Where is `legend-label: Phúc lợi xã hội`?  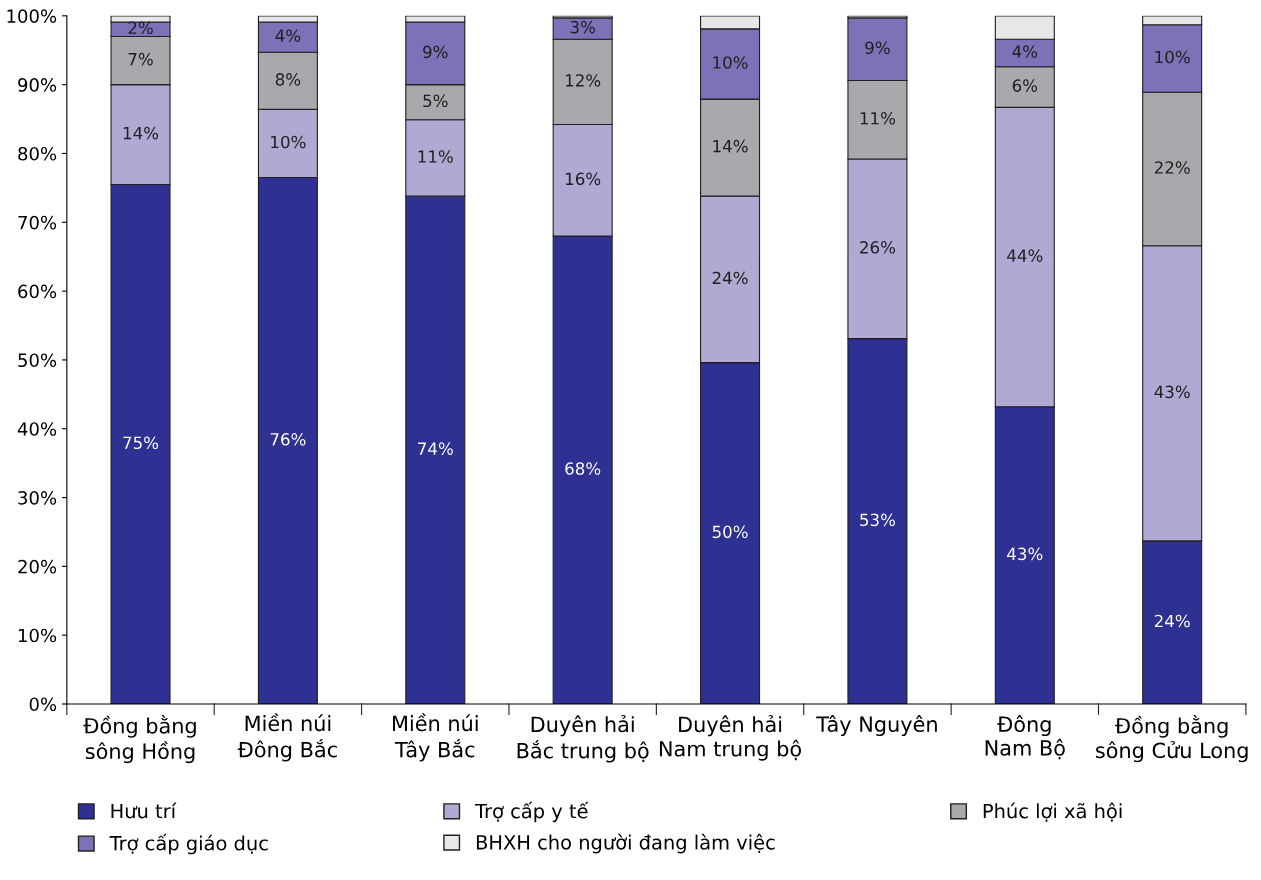
legend-label: Phúc lợi xã hội is located at coordinates (1052, 812).